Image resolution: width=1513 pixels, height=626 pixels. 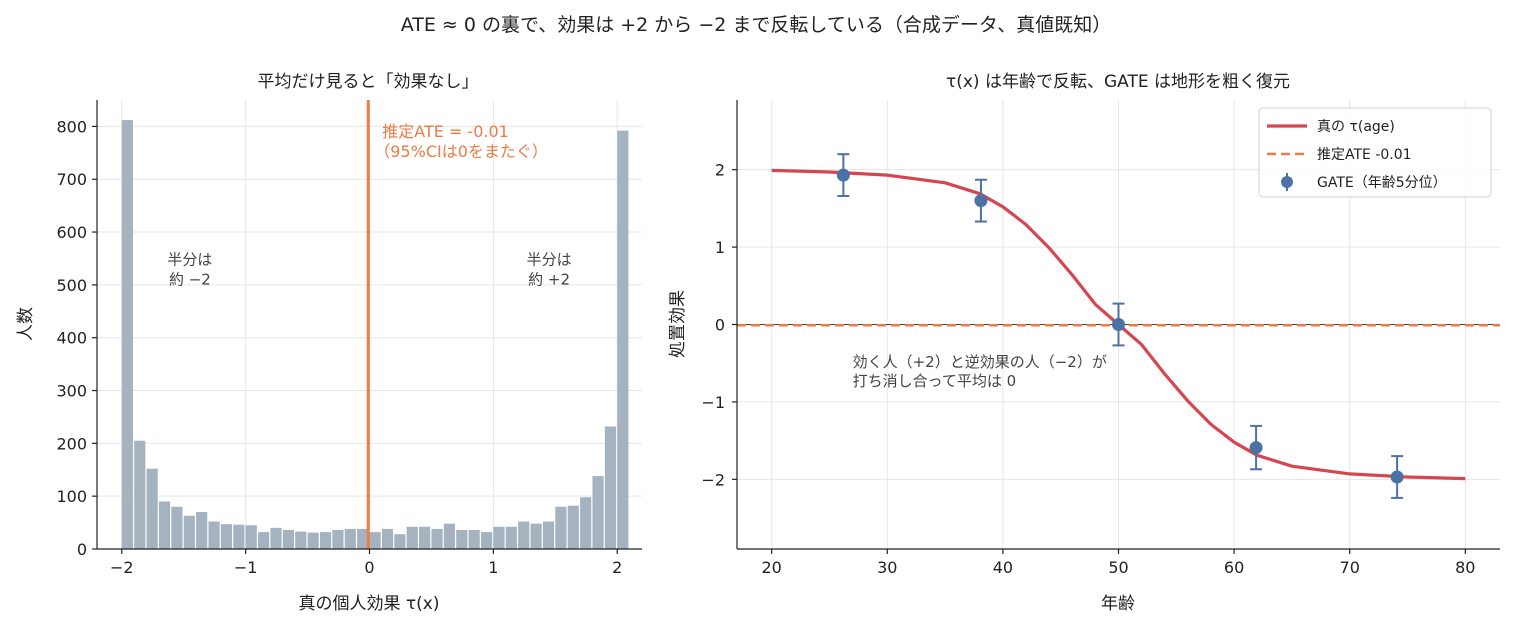 What do you see at coordinates (720, 247) in the screenshot?
I see `effect-ytick-label: 1` at bounding box center [720, 247].